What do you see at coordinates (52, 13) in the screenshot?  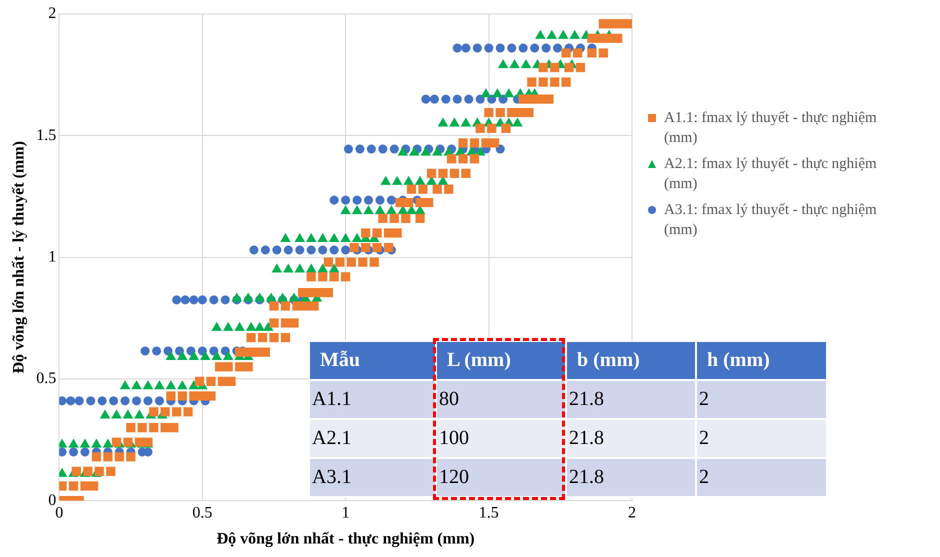 I see `y-tick-label: 2` at bounding box center [52, 13].